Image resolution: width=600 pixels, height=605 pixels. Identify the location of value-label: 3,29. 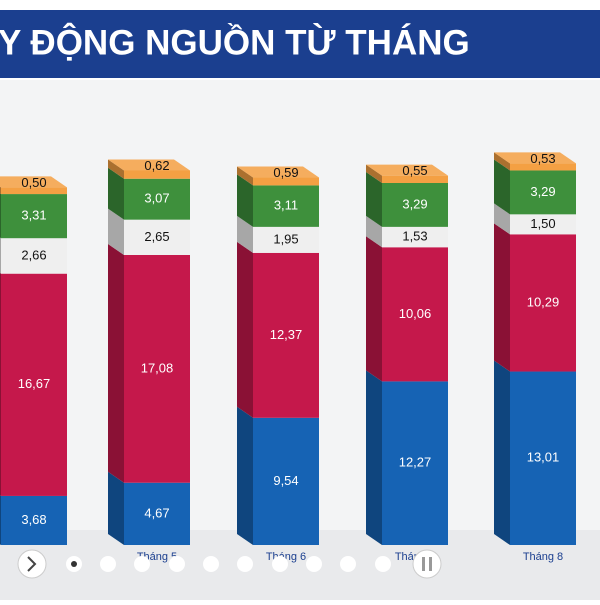
(542, 191).